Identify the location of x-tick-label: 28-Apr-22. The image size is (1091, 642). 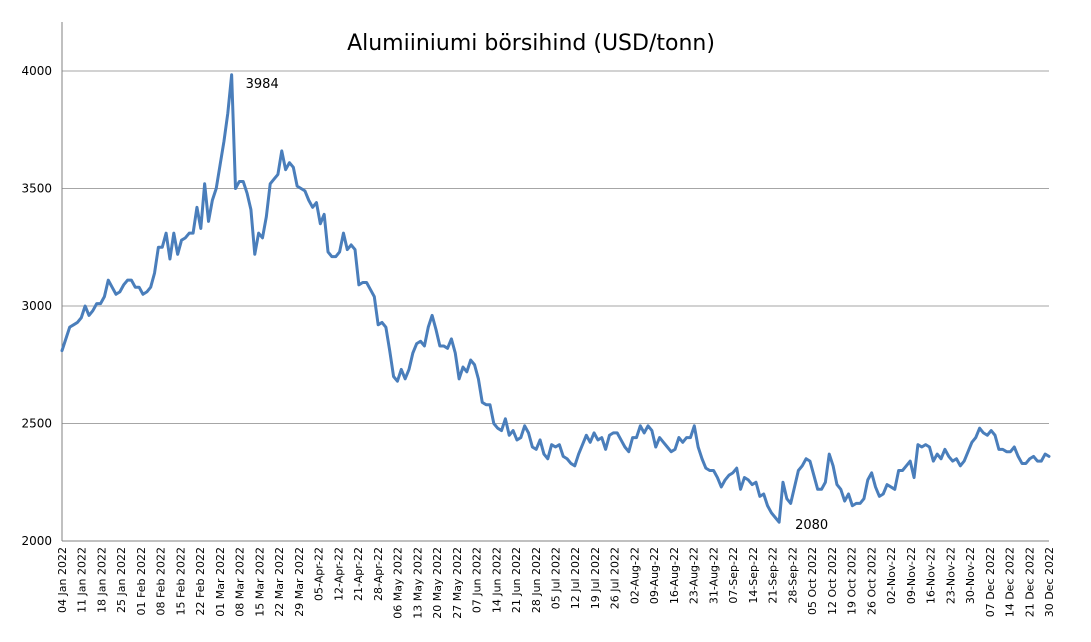
(378, 574).